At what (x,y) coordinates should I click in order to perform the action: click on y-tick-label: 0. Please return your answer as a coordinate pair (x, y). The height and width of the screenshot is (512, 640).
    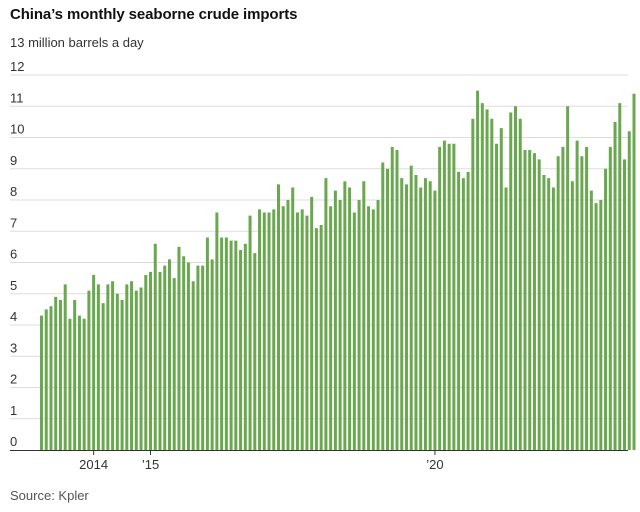
    Looking at the image, I should click on (13, 441).